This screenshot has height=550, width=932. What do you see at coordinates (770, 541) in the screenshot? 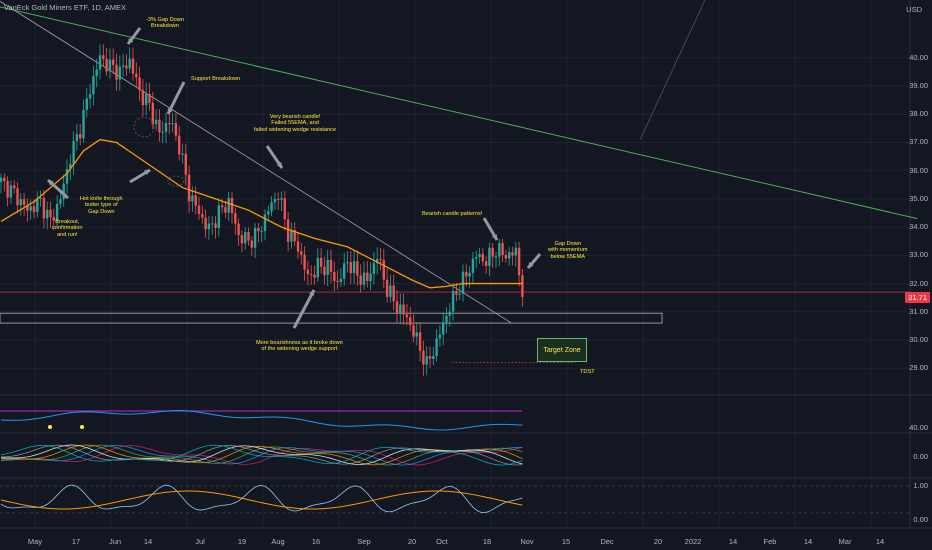
I see `x-tick-label: Feb` at bounding box center [770, 541].